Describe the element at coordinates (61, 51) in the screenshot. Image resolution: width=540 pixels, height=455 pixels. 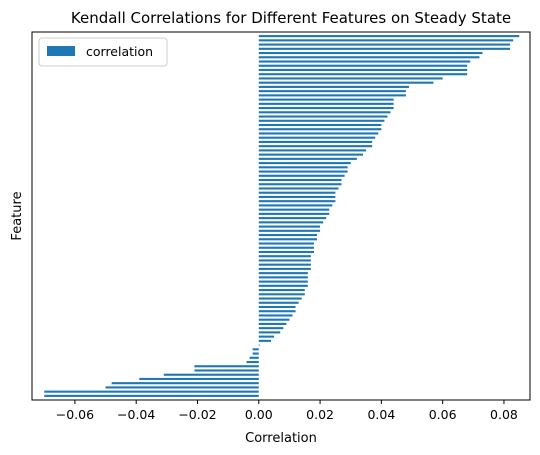
I see `legend-swatch` at that location.